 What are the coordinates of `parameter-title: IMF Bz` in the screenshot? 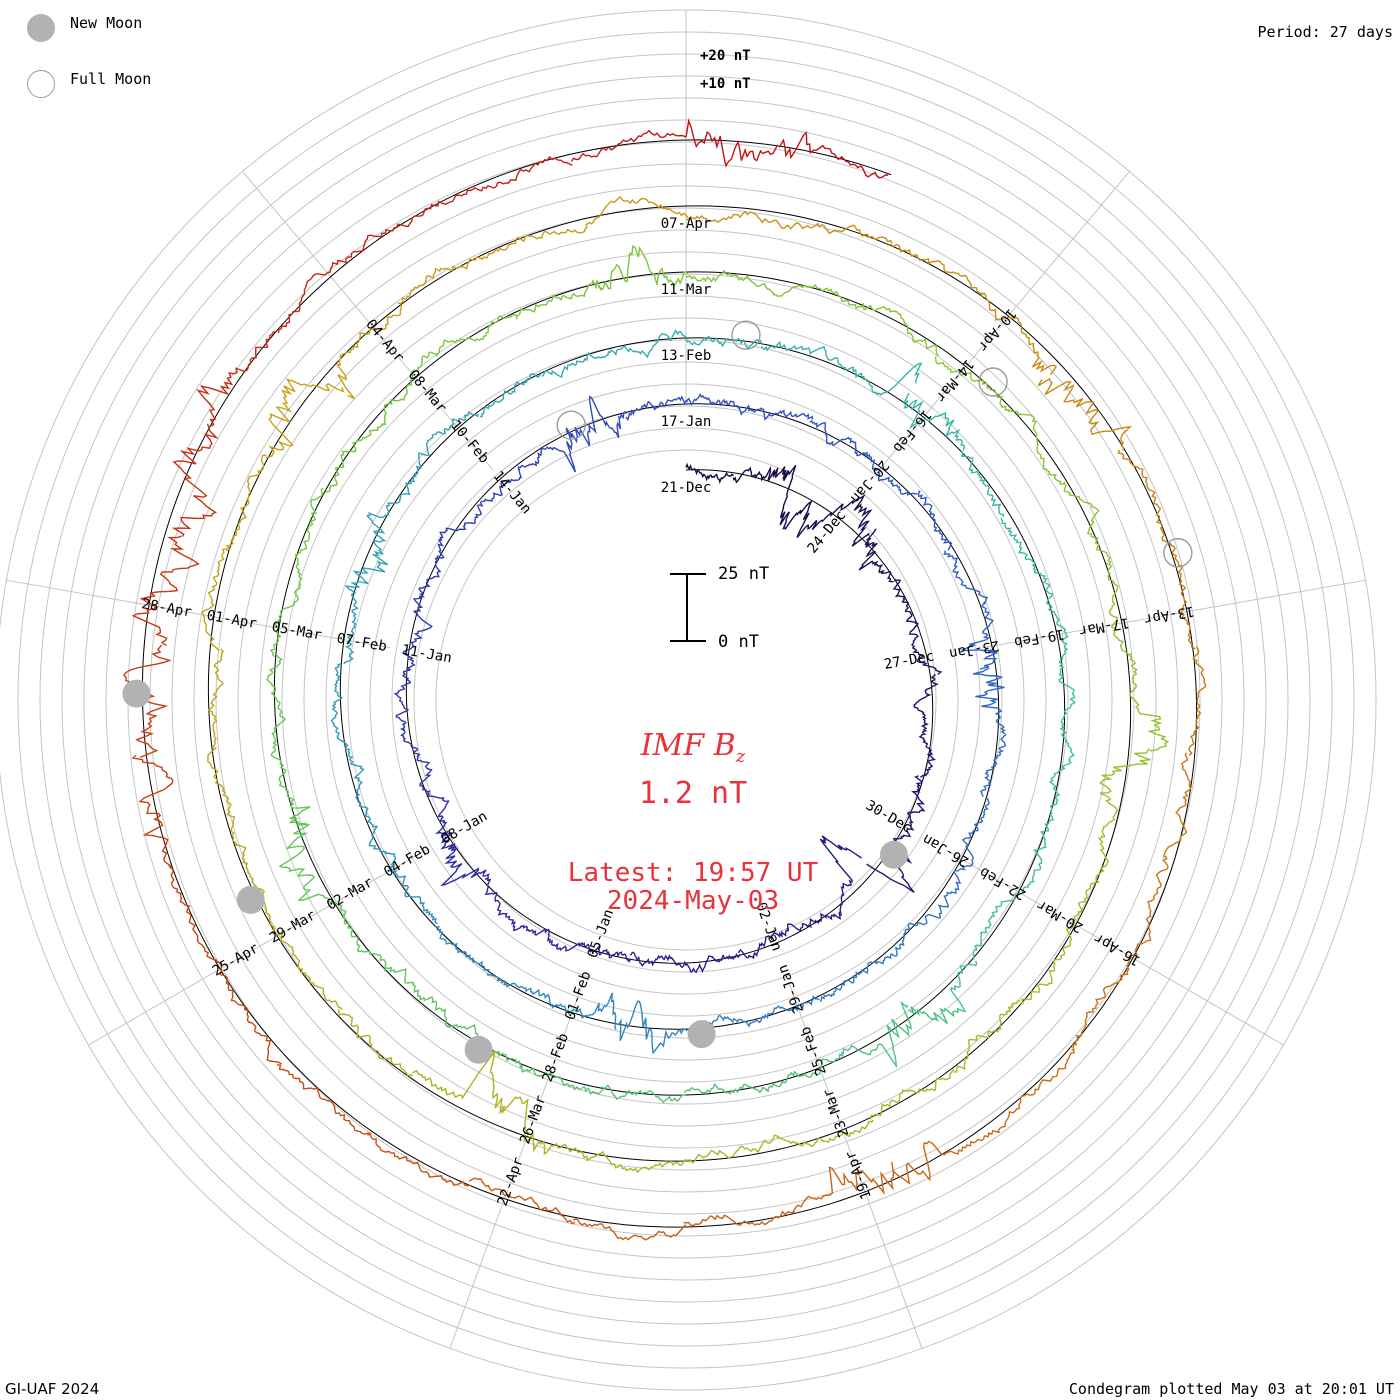 It's located at (693, 747).